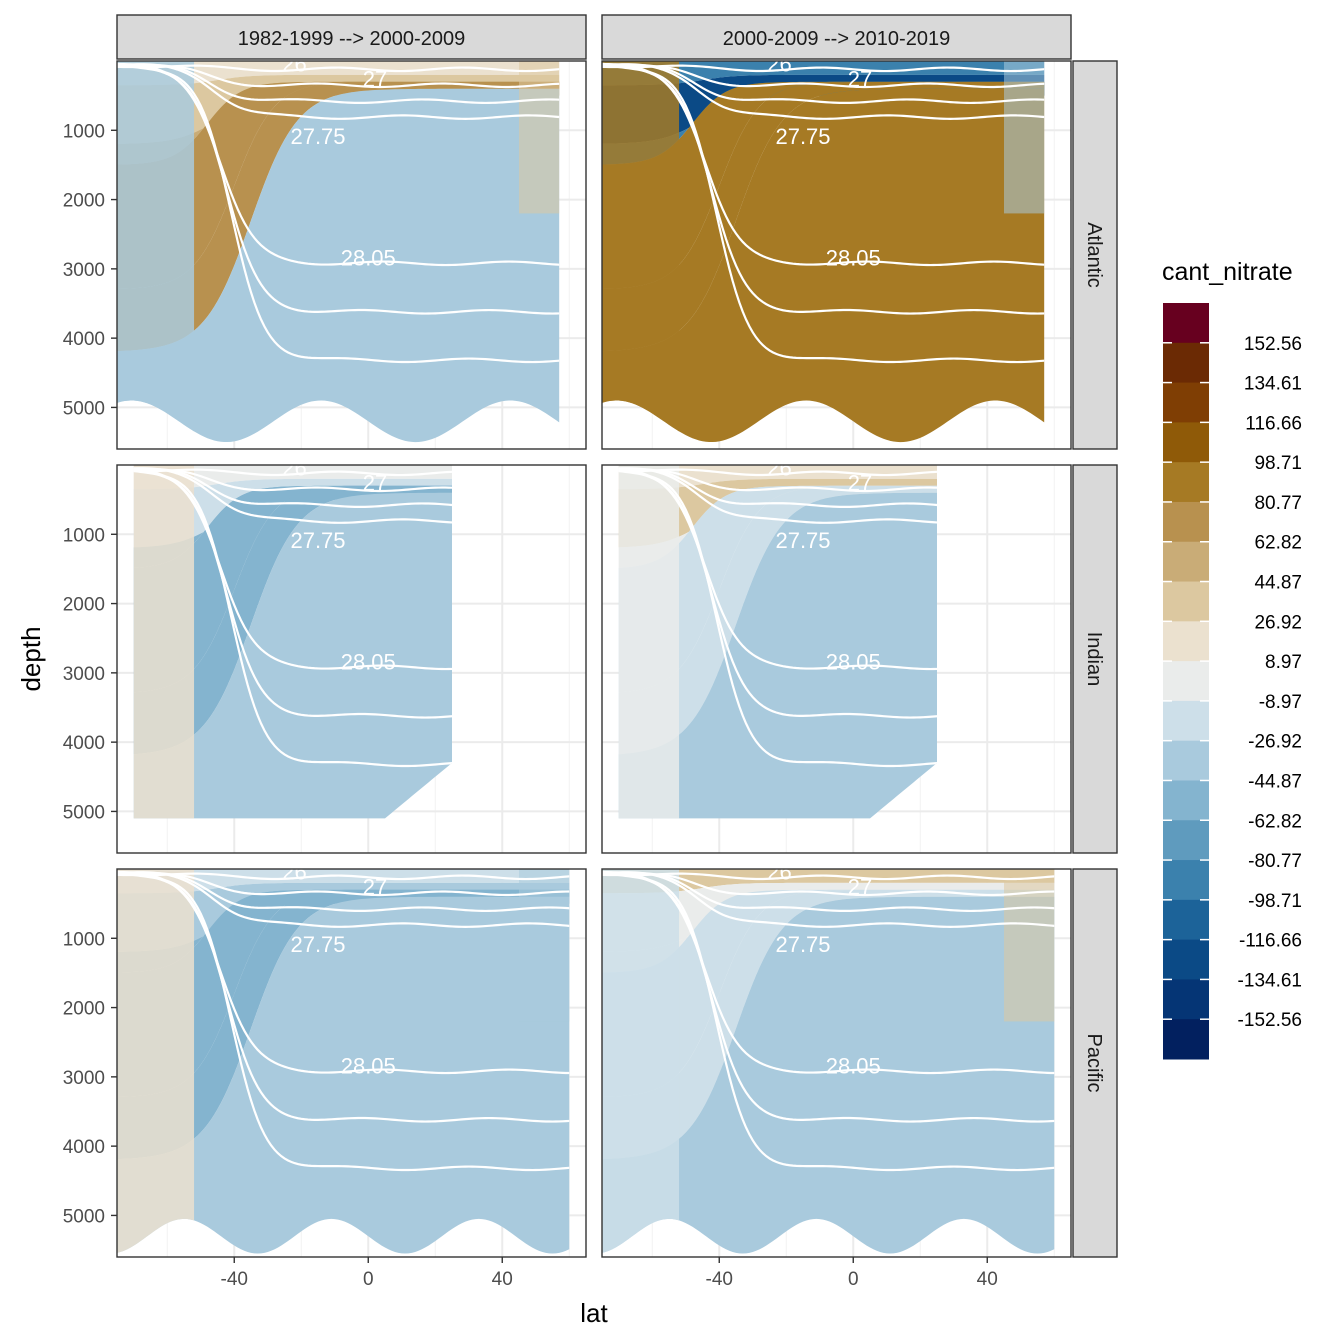 The width and height of the screenshot is (1344, 1344). I want to click on legend-label: -44.87, so click(1275, 781).